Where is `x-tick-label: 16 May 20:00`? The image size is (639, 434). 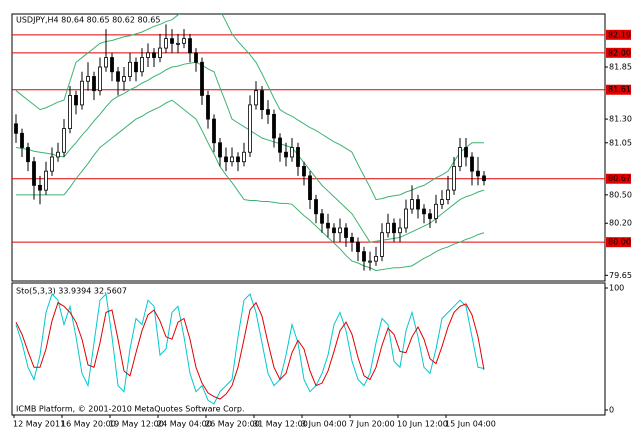 x-tick-label: 16 May 20:00 is located at coordinates (88, 424).